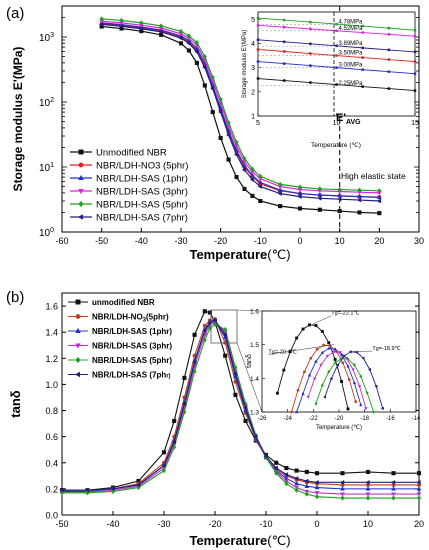  Describe the element at coordinates (419, 241) in the screenshot. I see `a-xtick-label: 30` at that location.